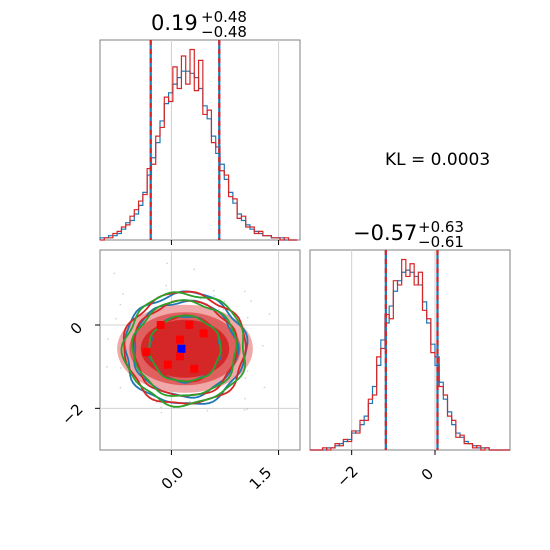 This screenshot has height=550, width=550. I want to click on hist-bottom-right, so click(410, 350).